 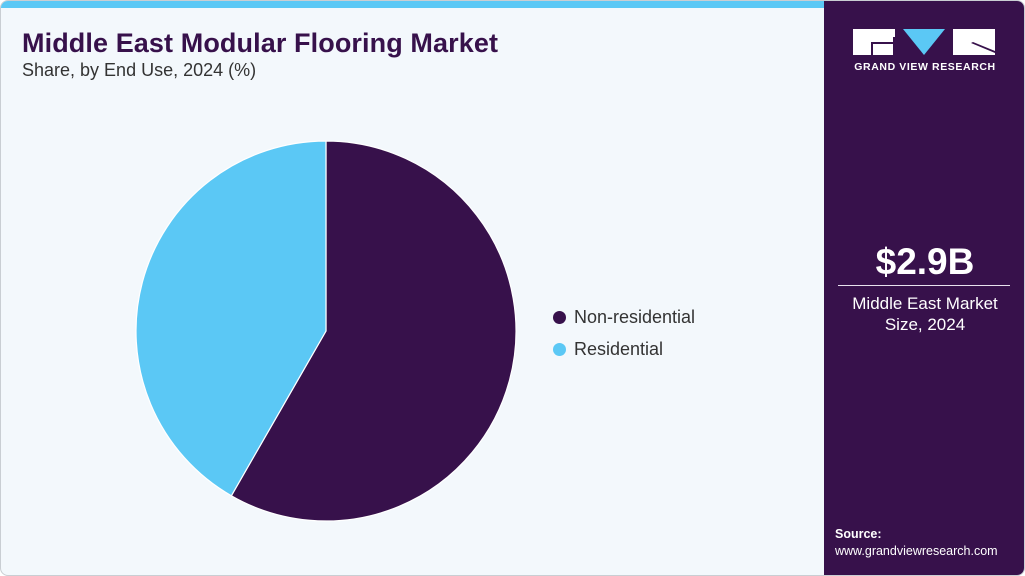 I want to click on legend-item-non-residential: Non-residential, so click(x=624, y=317).